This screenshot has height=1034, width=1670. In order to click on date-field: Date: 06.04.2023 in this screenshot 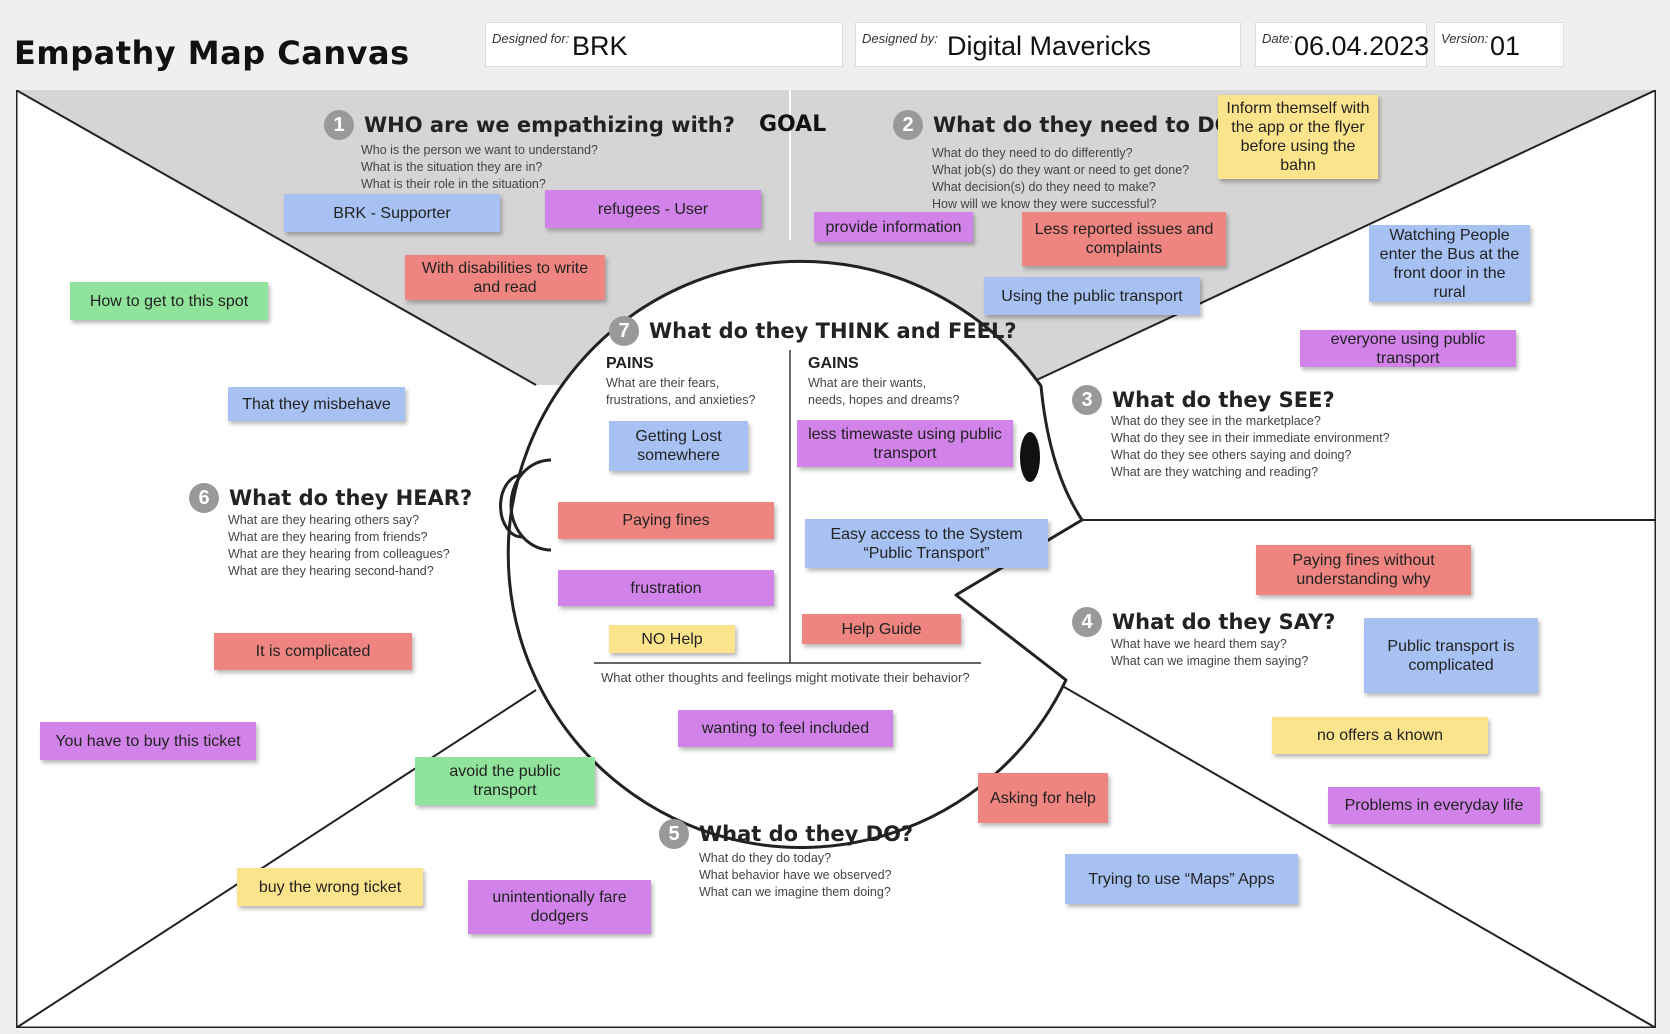, I will do `click(1342, 44)`.